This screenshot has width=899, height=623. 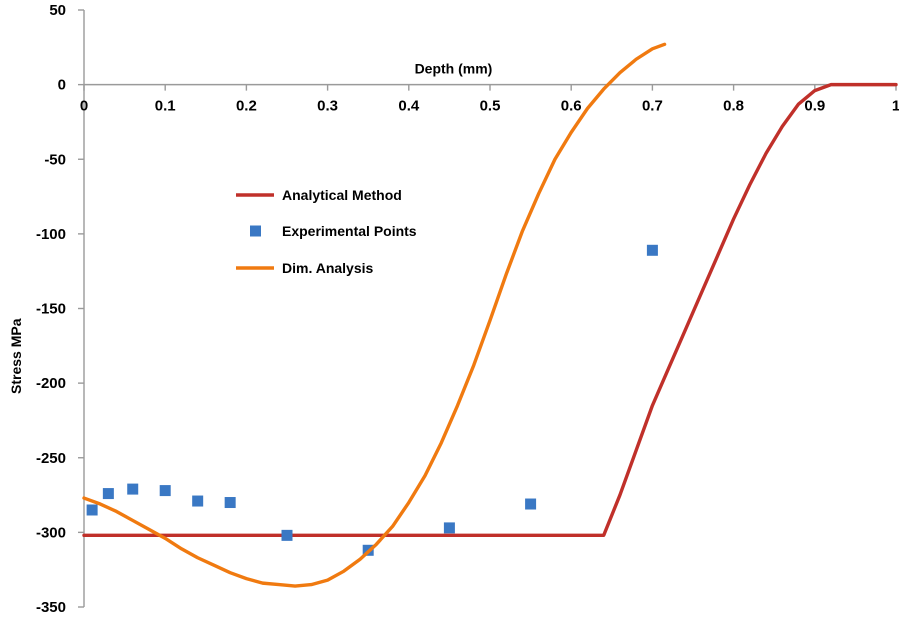 I want to click on y-tick-label: -100, so click(x=51, y=234).